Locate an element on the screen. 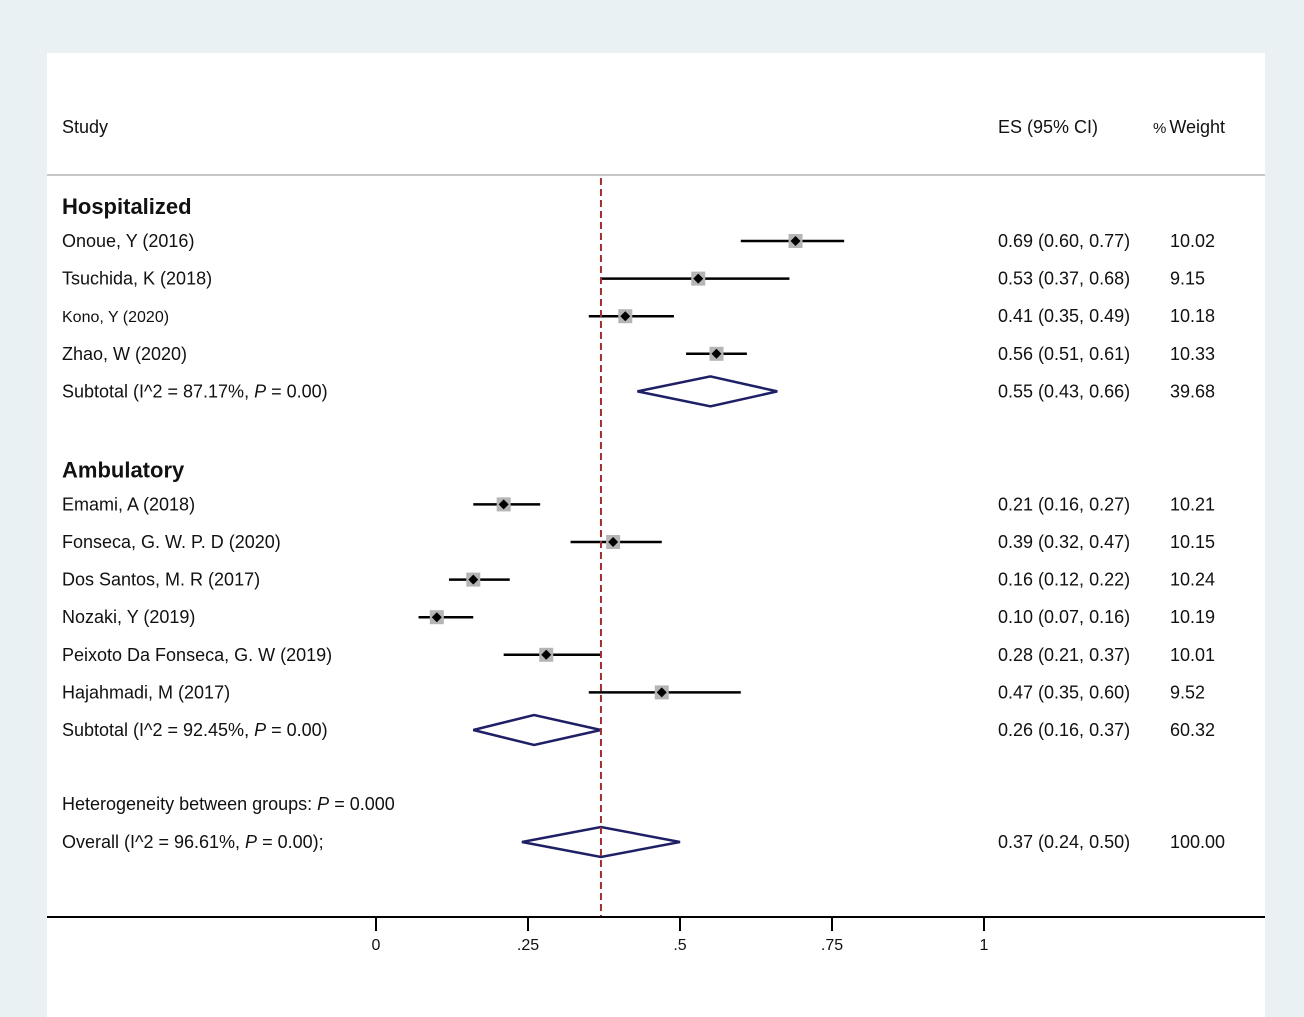  heterogeneity-label: Heterogeneity between groups: P = 0.000 is located at coordinates (228, 804).